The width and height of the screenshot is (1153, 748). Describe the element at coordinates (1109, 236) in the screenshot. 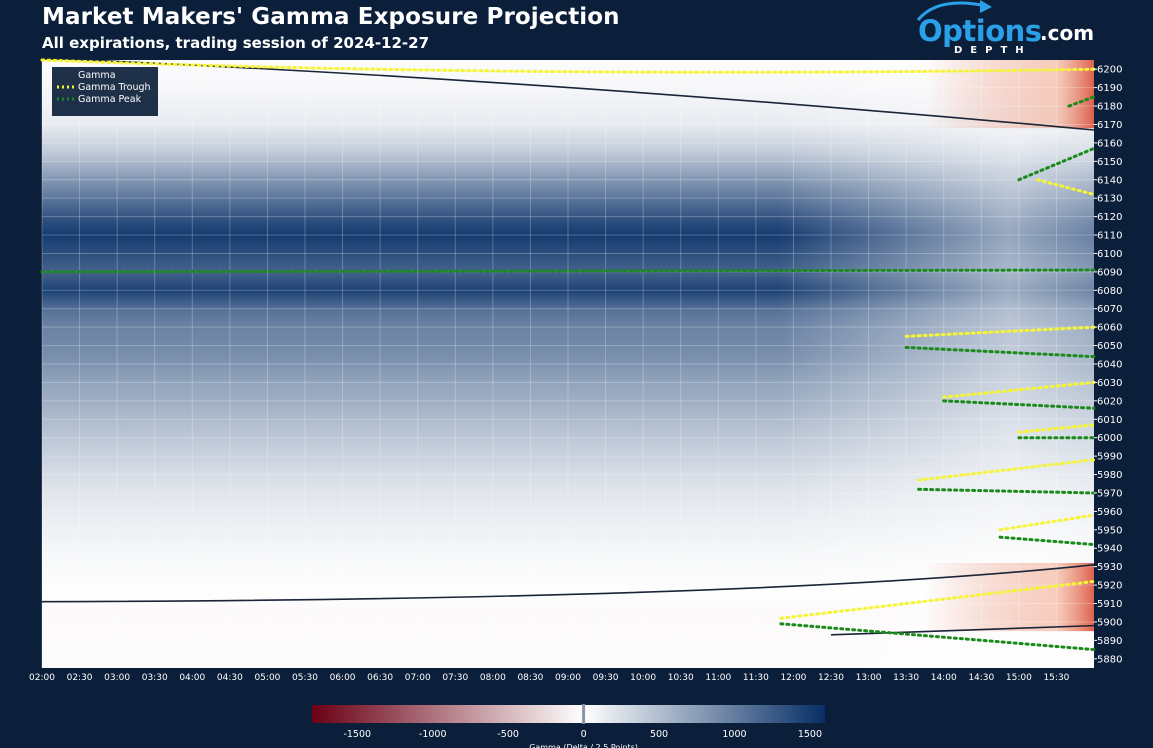

I see `y-tick-label: 6110` at that location.